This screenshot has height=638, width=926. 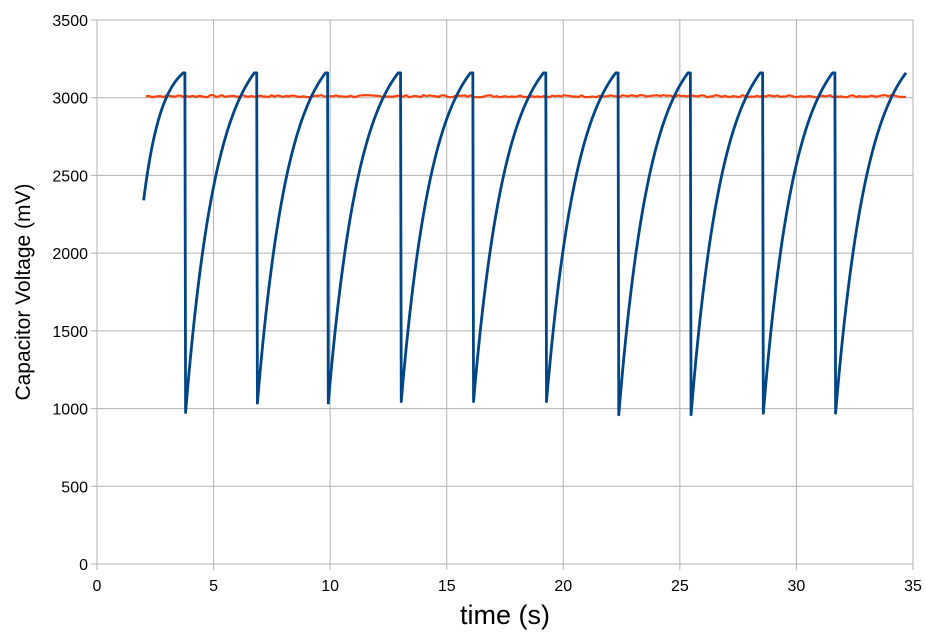 I want to click on series-line-reference, so click(x=526, y=96).